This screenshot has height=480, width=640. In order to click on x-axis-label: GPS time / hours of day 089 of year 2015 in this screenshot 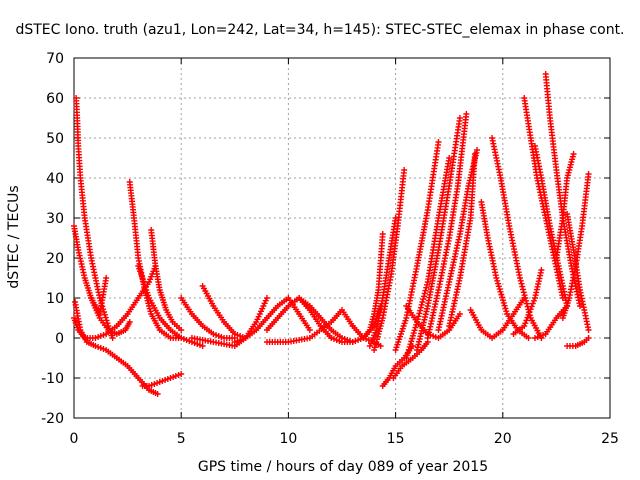, I will do `click(343, 467)`.